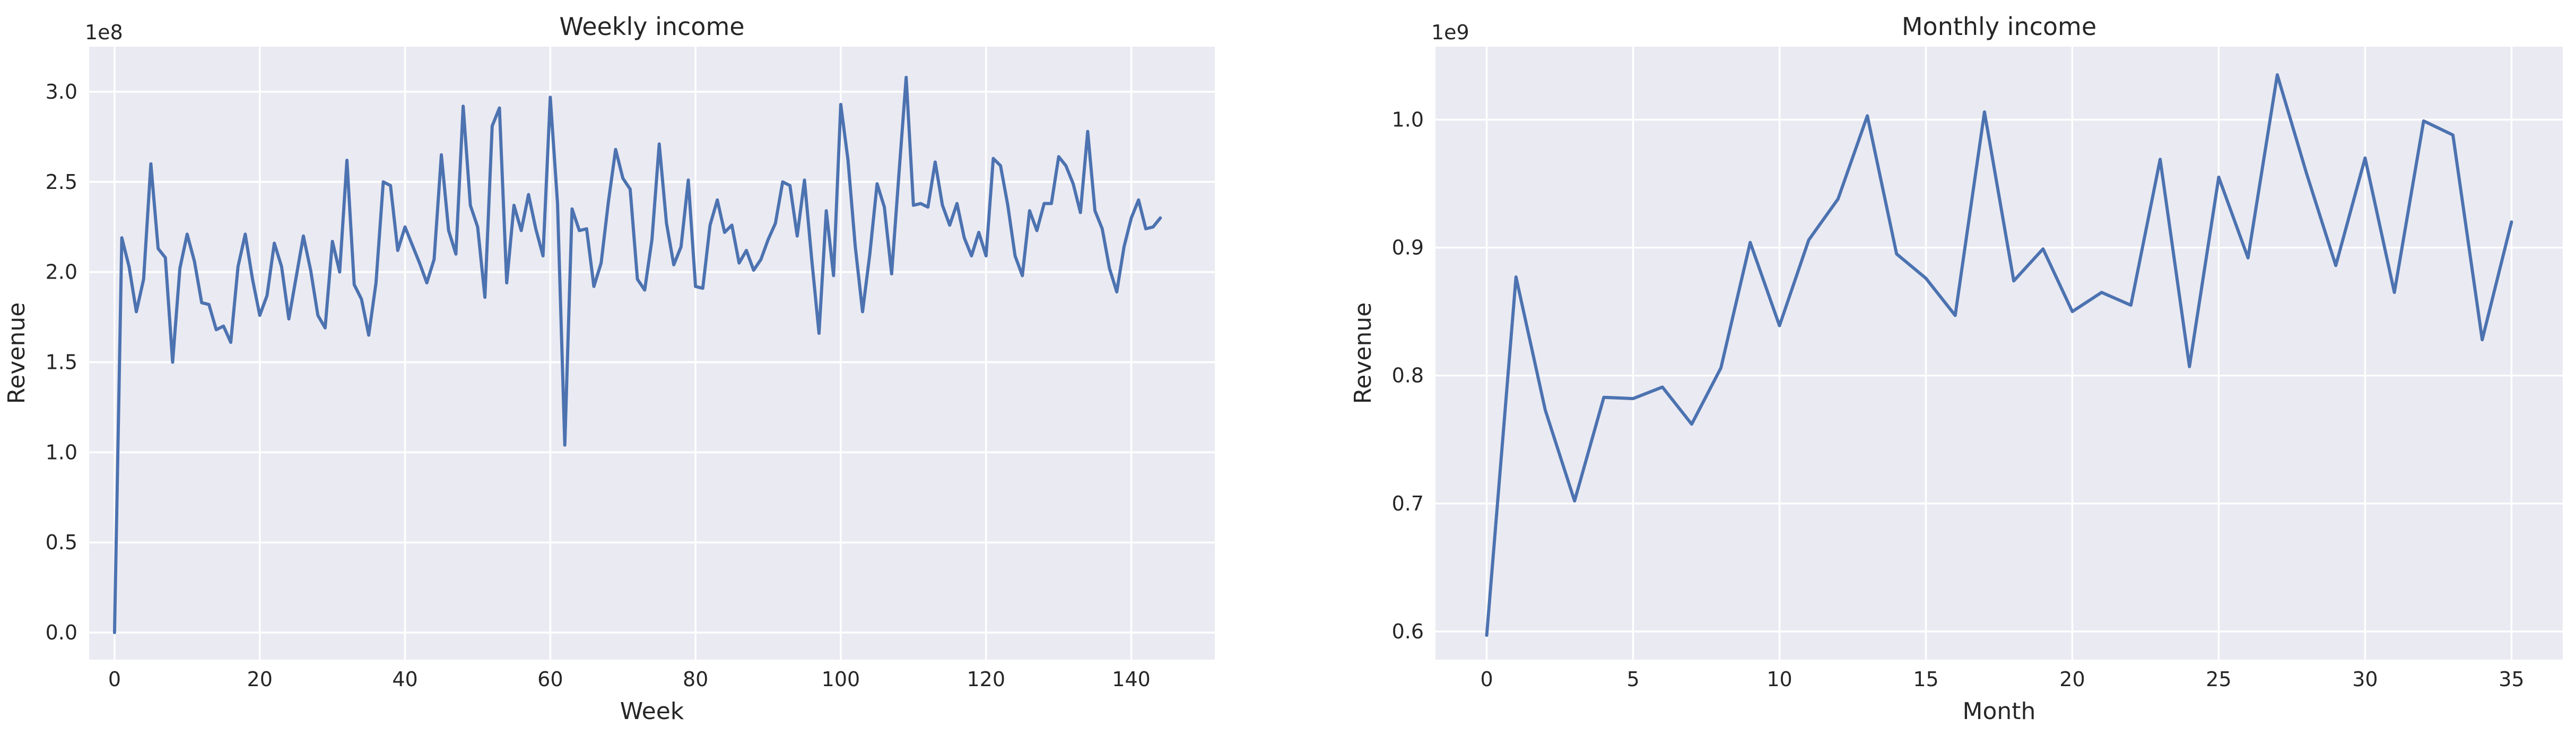 The height and width of the screenshot is (744, 2576). I want to click on x-tick-label: 60, so click(550, 680).